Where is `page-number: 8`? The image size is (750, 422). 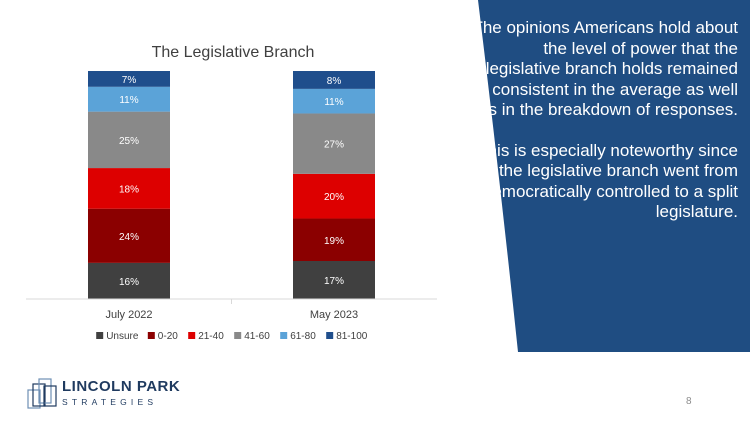 page-number: 8 is located at coordinates (689, 401).